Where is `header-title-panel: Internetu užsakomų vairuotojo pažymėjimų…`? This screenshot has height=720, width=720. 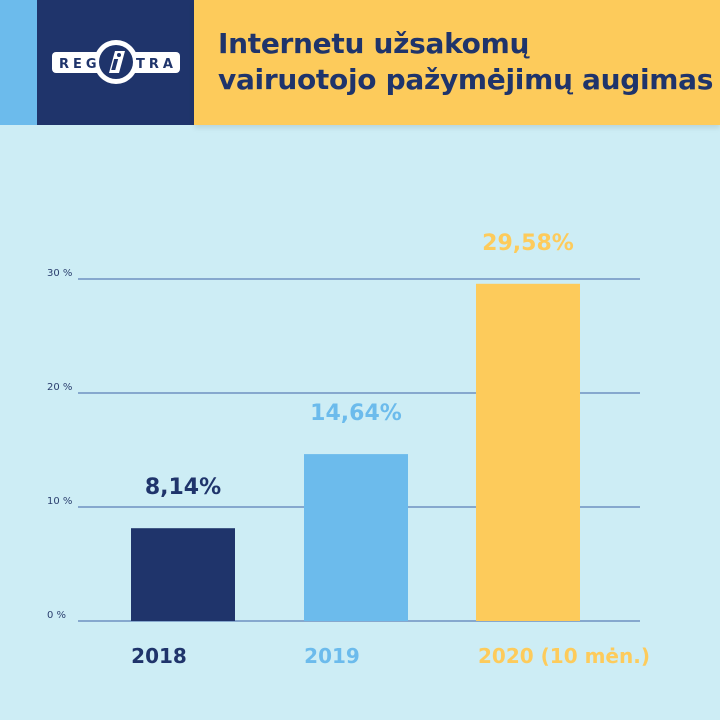
header-title-panel: Internetu užsakomų vairuotojo pažymėjimų… is located at coordinates (457, 62).